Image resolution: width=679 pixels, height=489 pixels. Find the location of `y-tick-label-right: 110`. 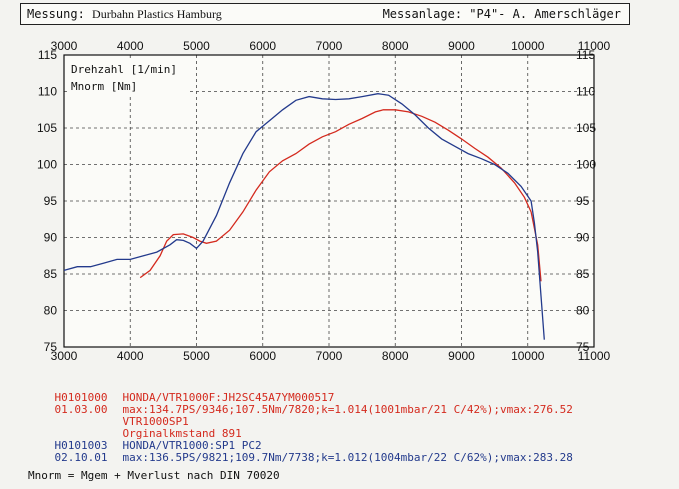

y-tick-label-right: 110 is located at coordinates (585, 92).